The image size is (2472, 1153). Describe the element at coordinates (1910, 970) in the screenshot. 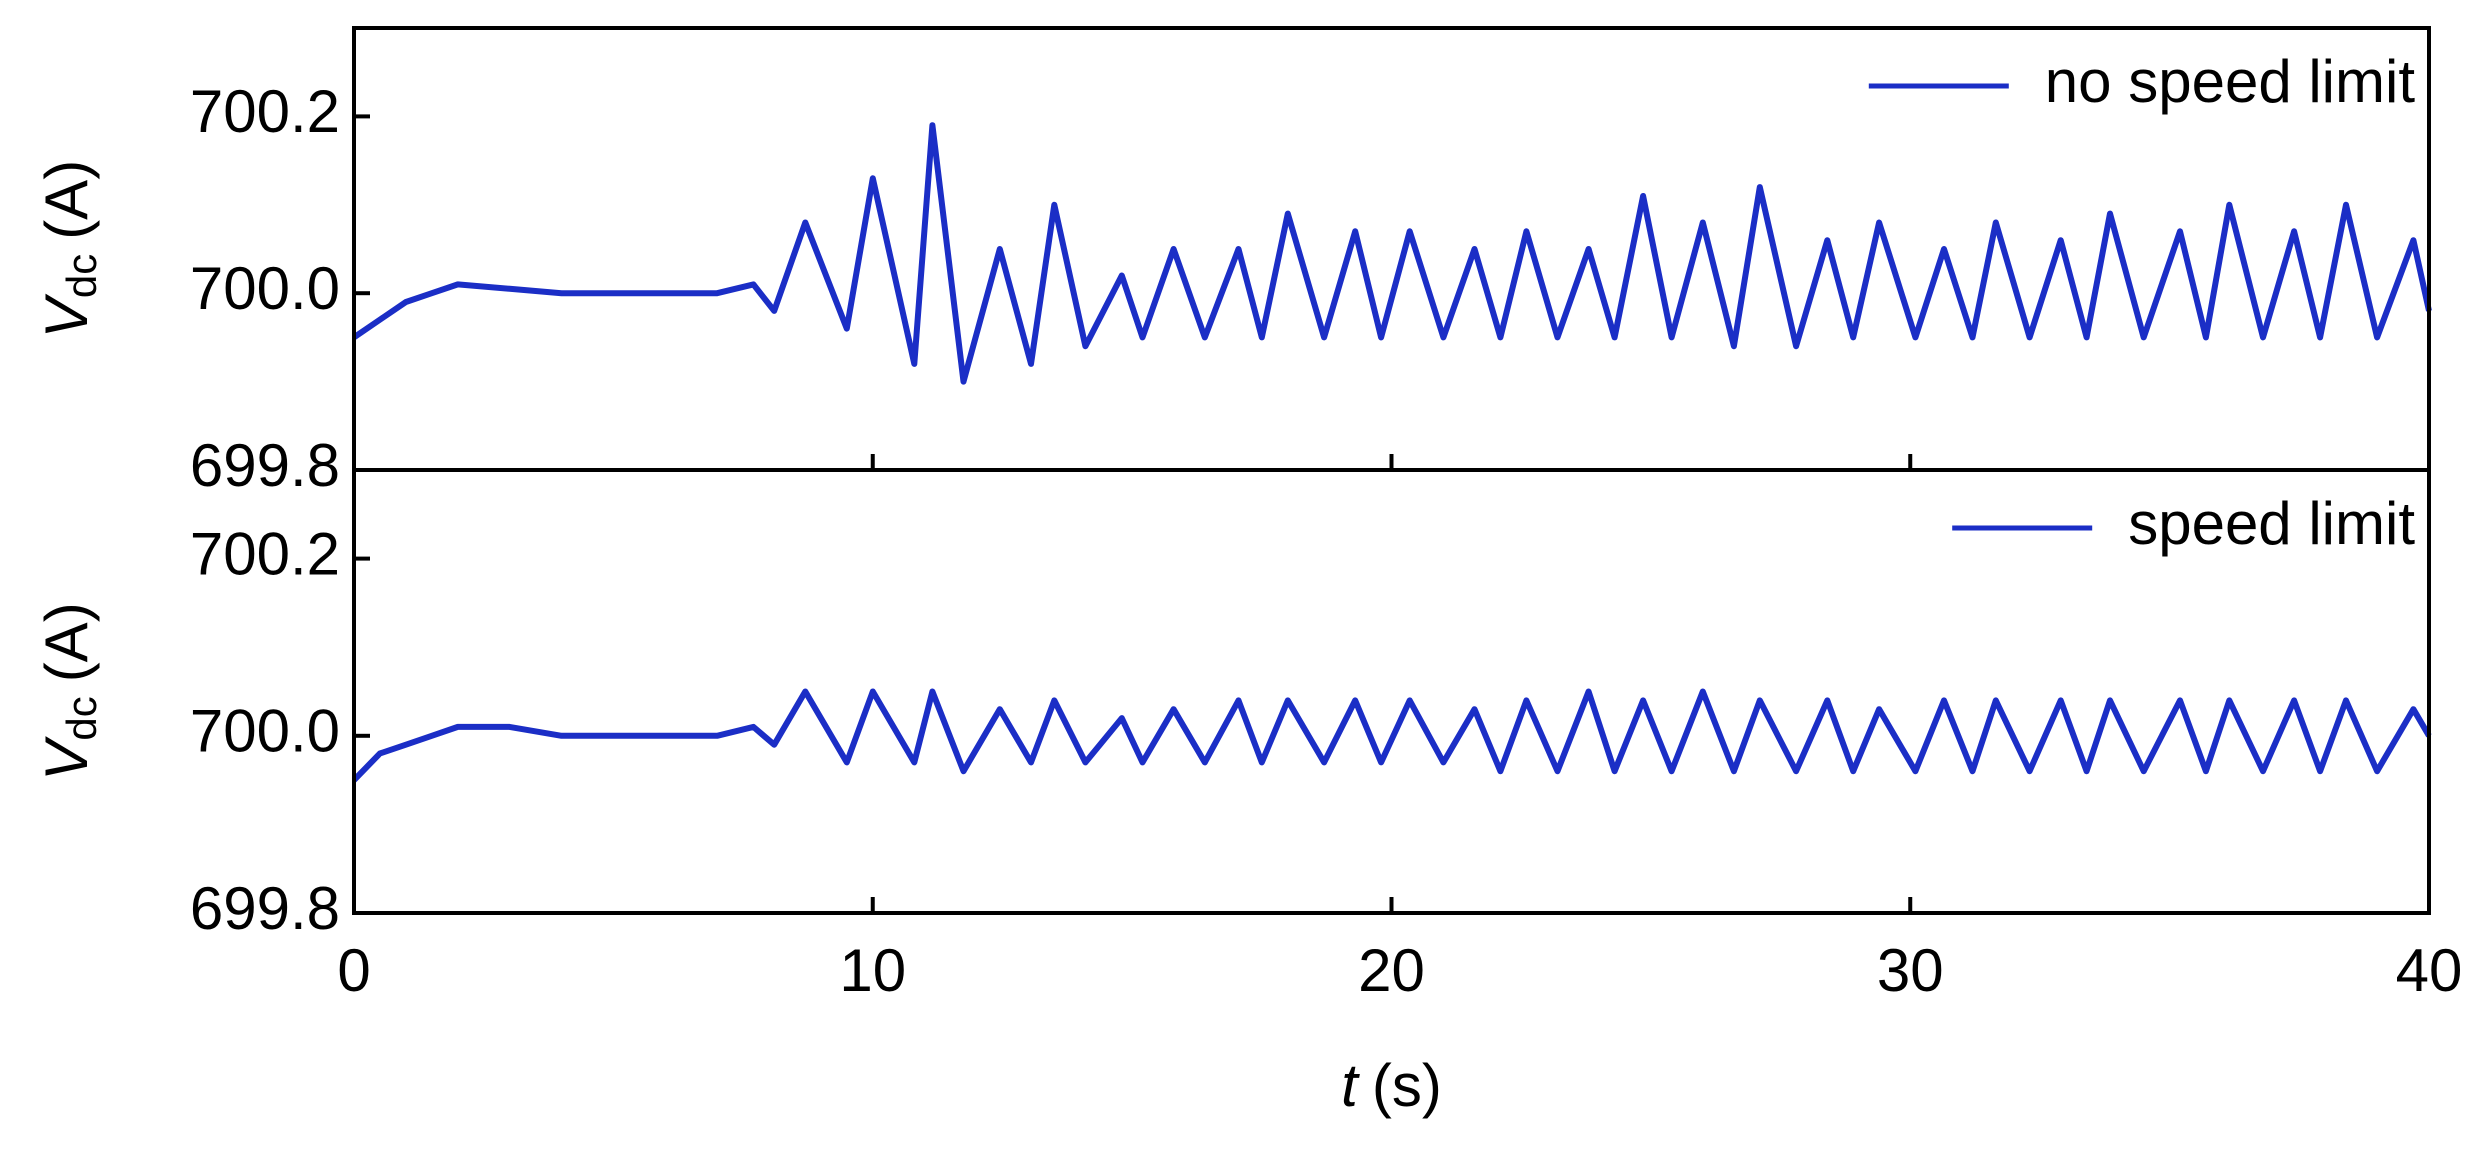

I see `x-tick-label: 30` at that location.